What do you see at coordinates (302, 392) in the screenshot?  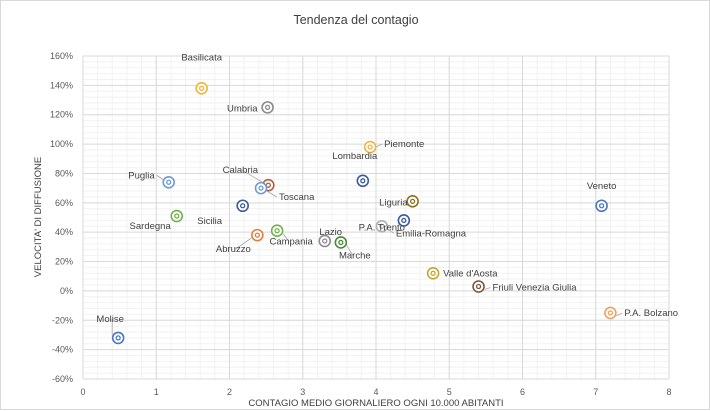 I see `x-tick-label: 3` at bounding box center [302, 392].